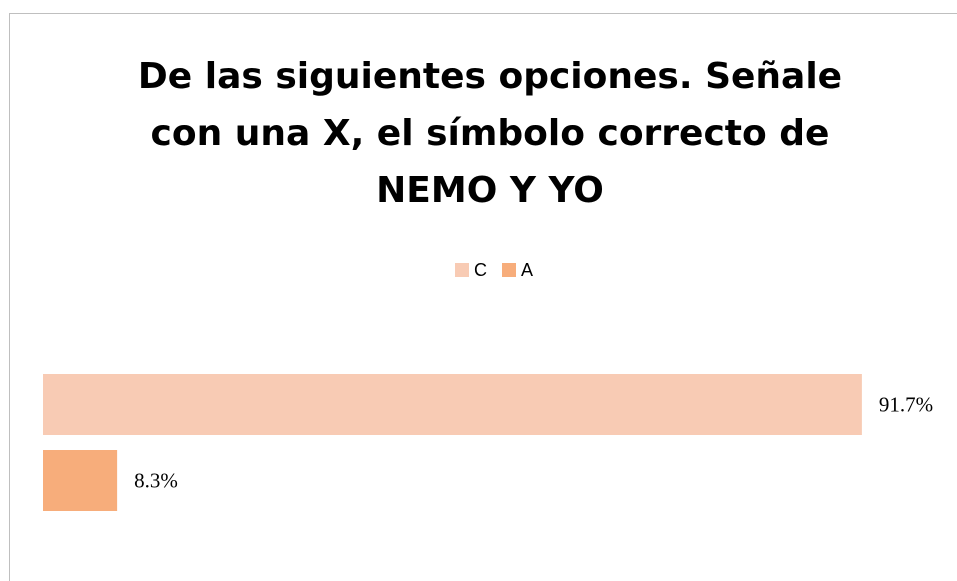 This screenshot has width=957, height=581. I want to click on data-label: 91.7%, so click(906, 404).